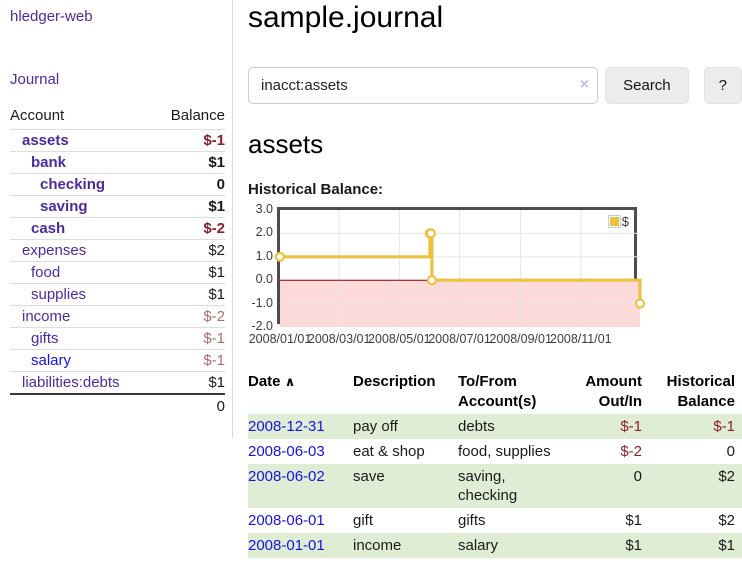 This screenshot has width=742, height=582. I want to click on account-link: cash, so click(48, 228).